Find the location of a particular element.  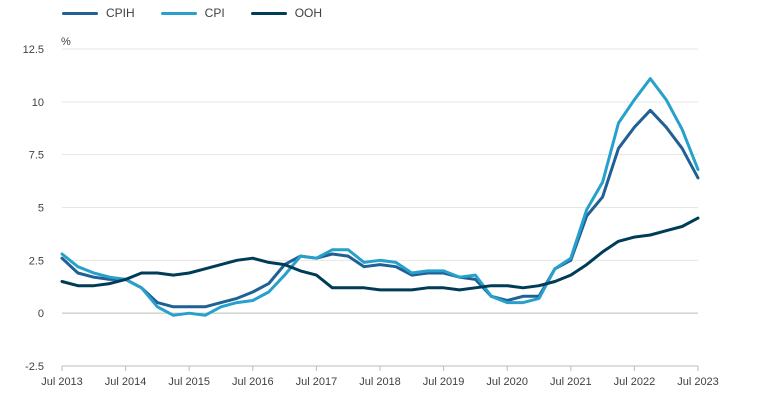

x-tick-label: Jul 2023 is located at coordinates (698, 382).